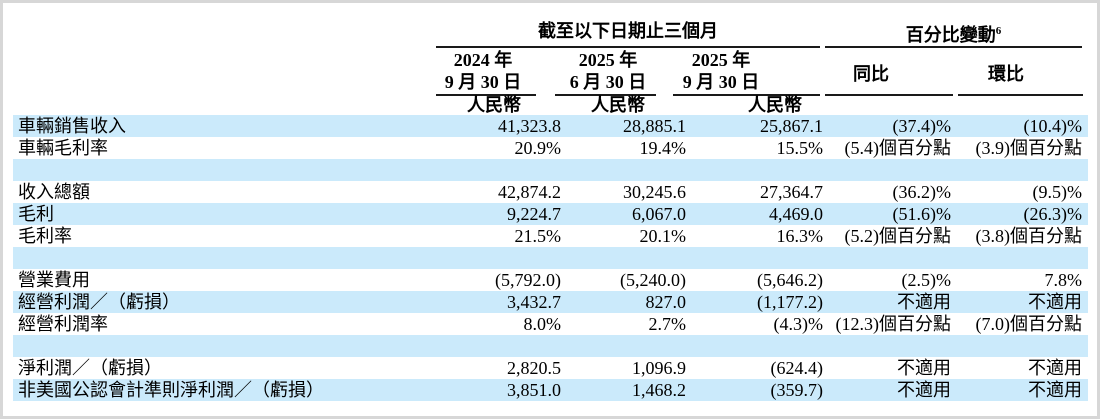 This screenshot has width=1100, height=419. I want to click on cell-col2: 28,885.1, so click(654, 126).